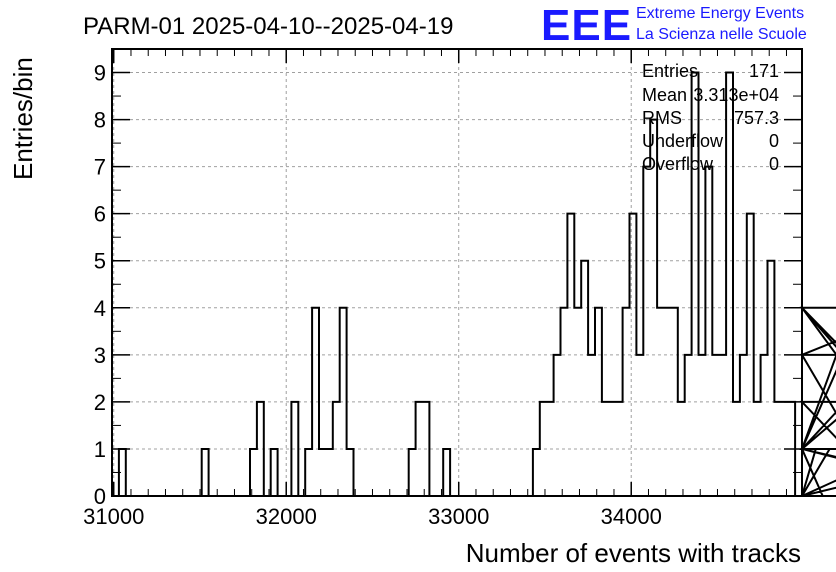 The width and height of the screenshot is (836, 572). Describe the element at coordinates (458, 516) in the screenshot. I see `x-tick-label: 33000` at that location.